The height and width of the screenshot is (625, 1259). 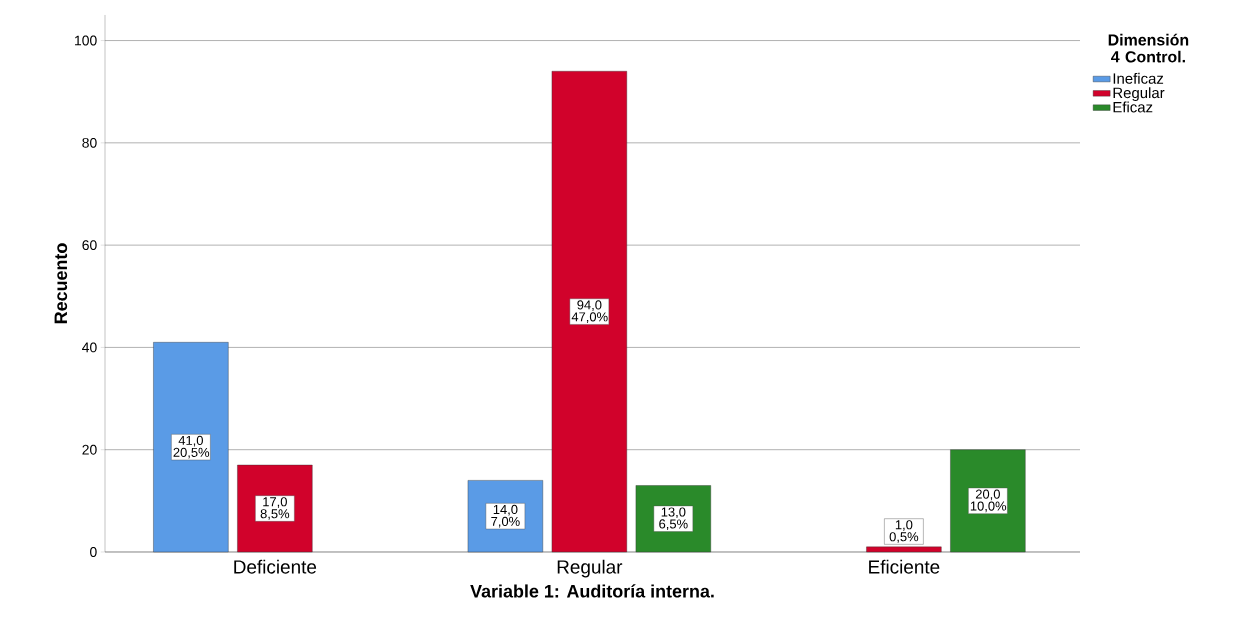 What do you see at coordinates (904, 531) in the screenshot?
I see `data-label: 1,0 0,5%` at bounding box center [904, 531].